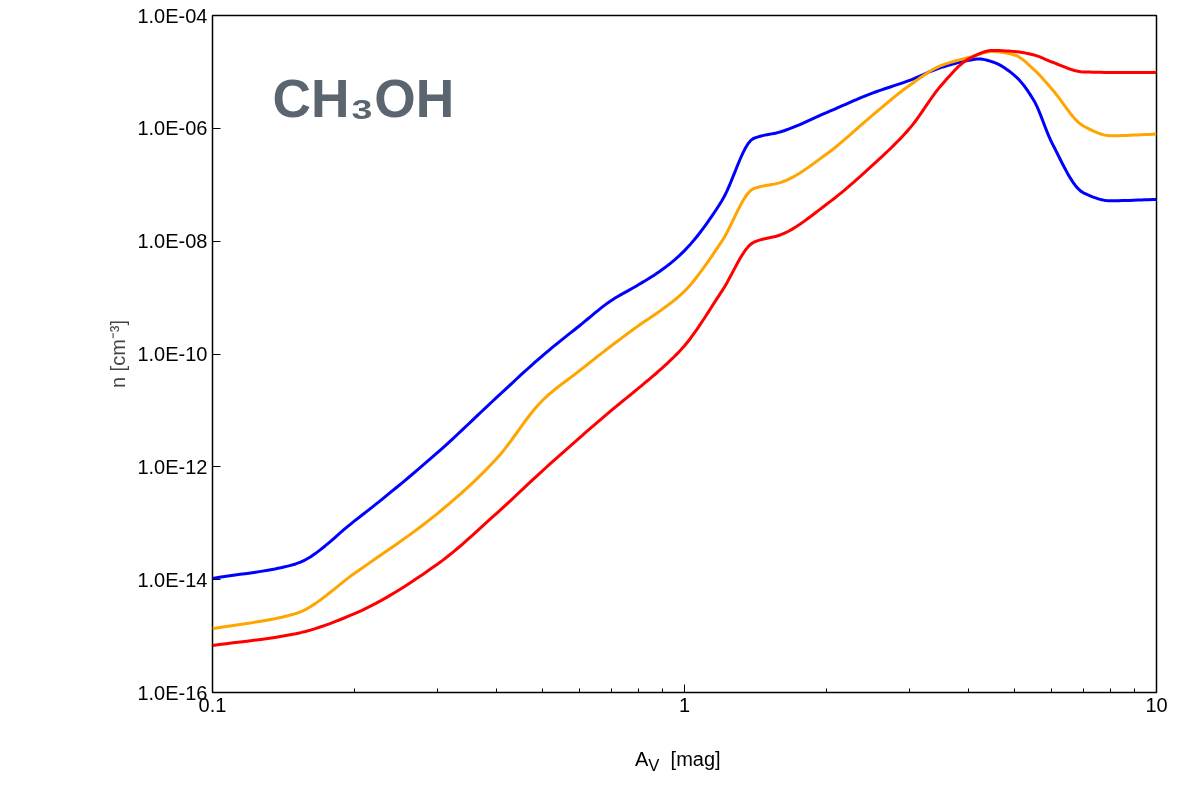 The height and width of the screenshot is (786, 1199). What do you see at coordinates (118, 354) in the screenshot?
I see `y-axis-title: n [cm⁻³]` at bounding box center [118, 354].